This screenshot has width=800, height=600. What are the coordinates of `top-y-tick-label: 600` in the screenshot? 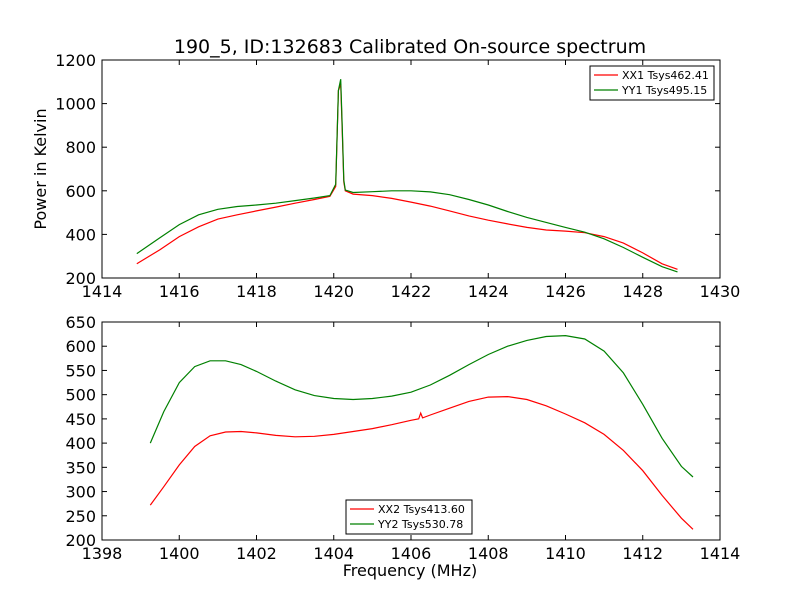 It's located at (80, 191).